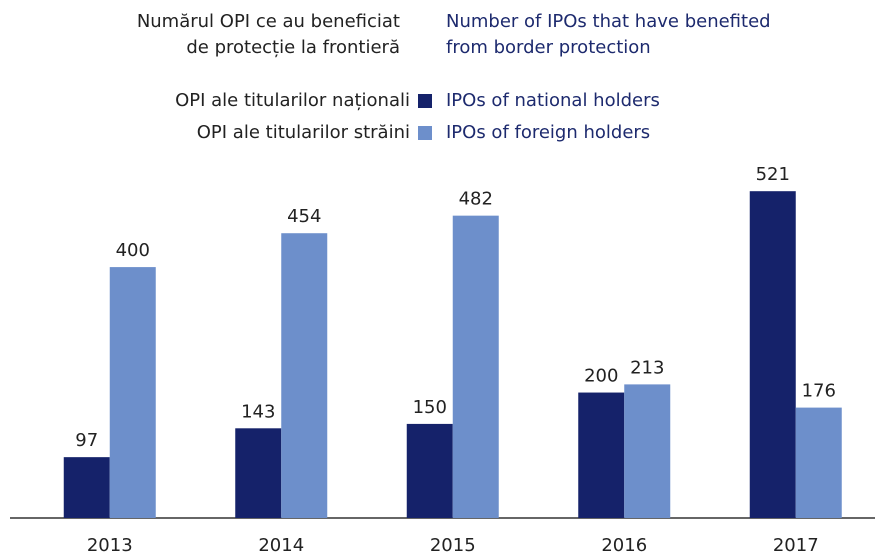  I want to click on value-label: 176, so click(819, 391).